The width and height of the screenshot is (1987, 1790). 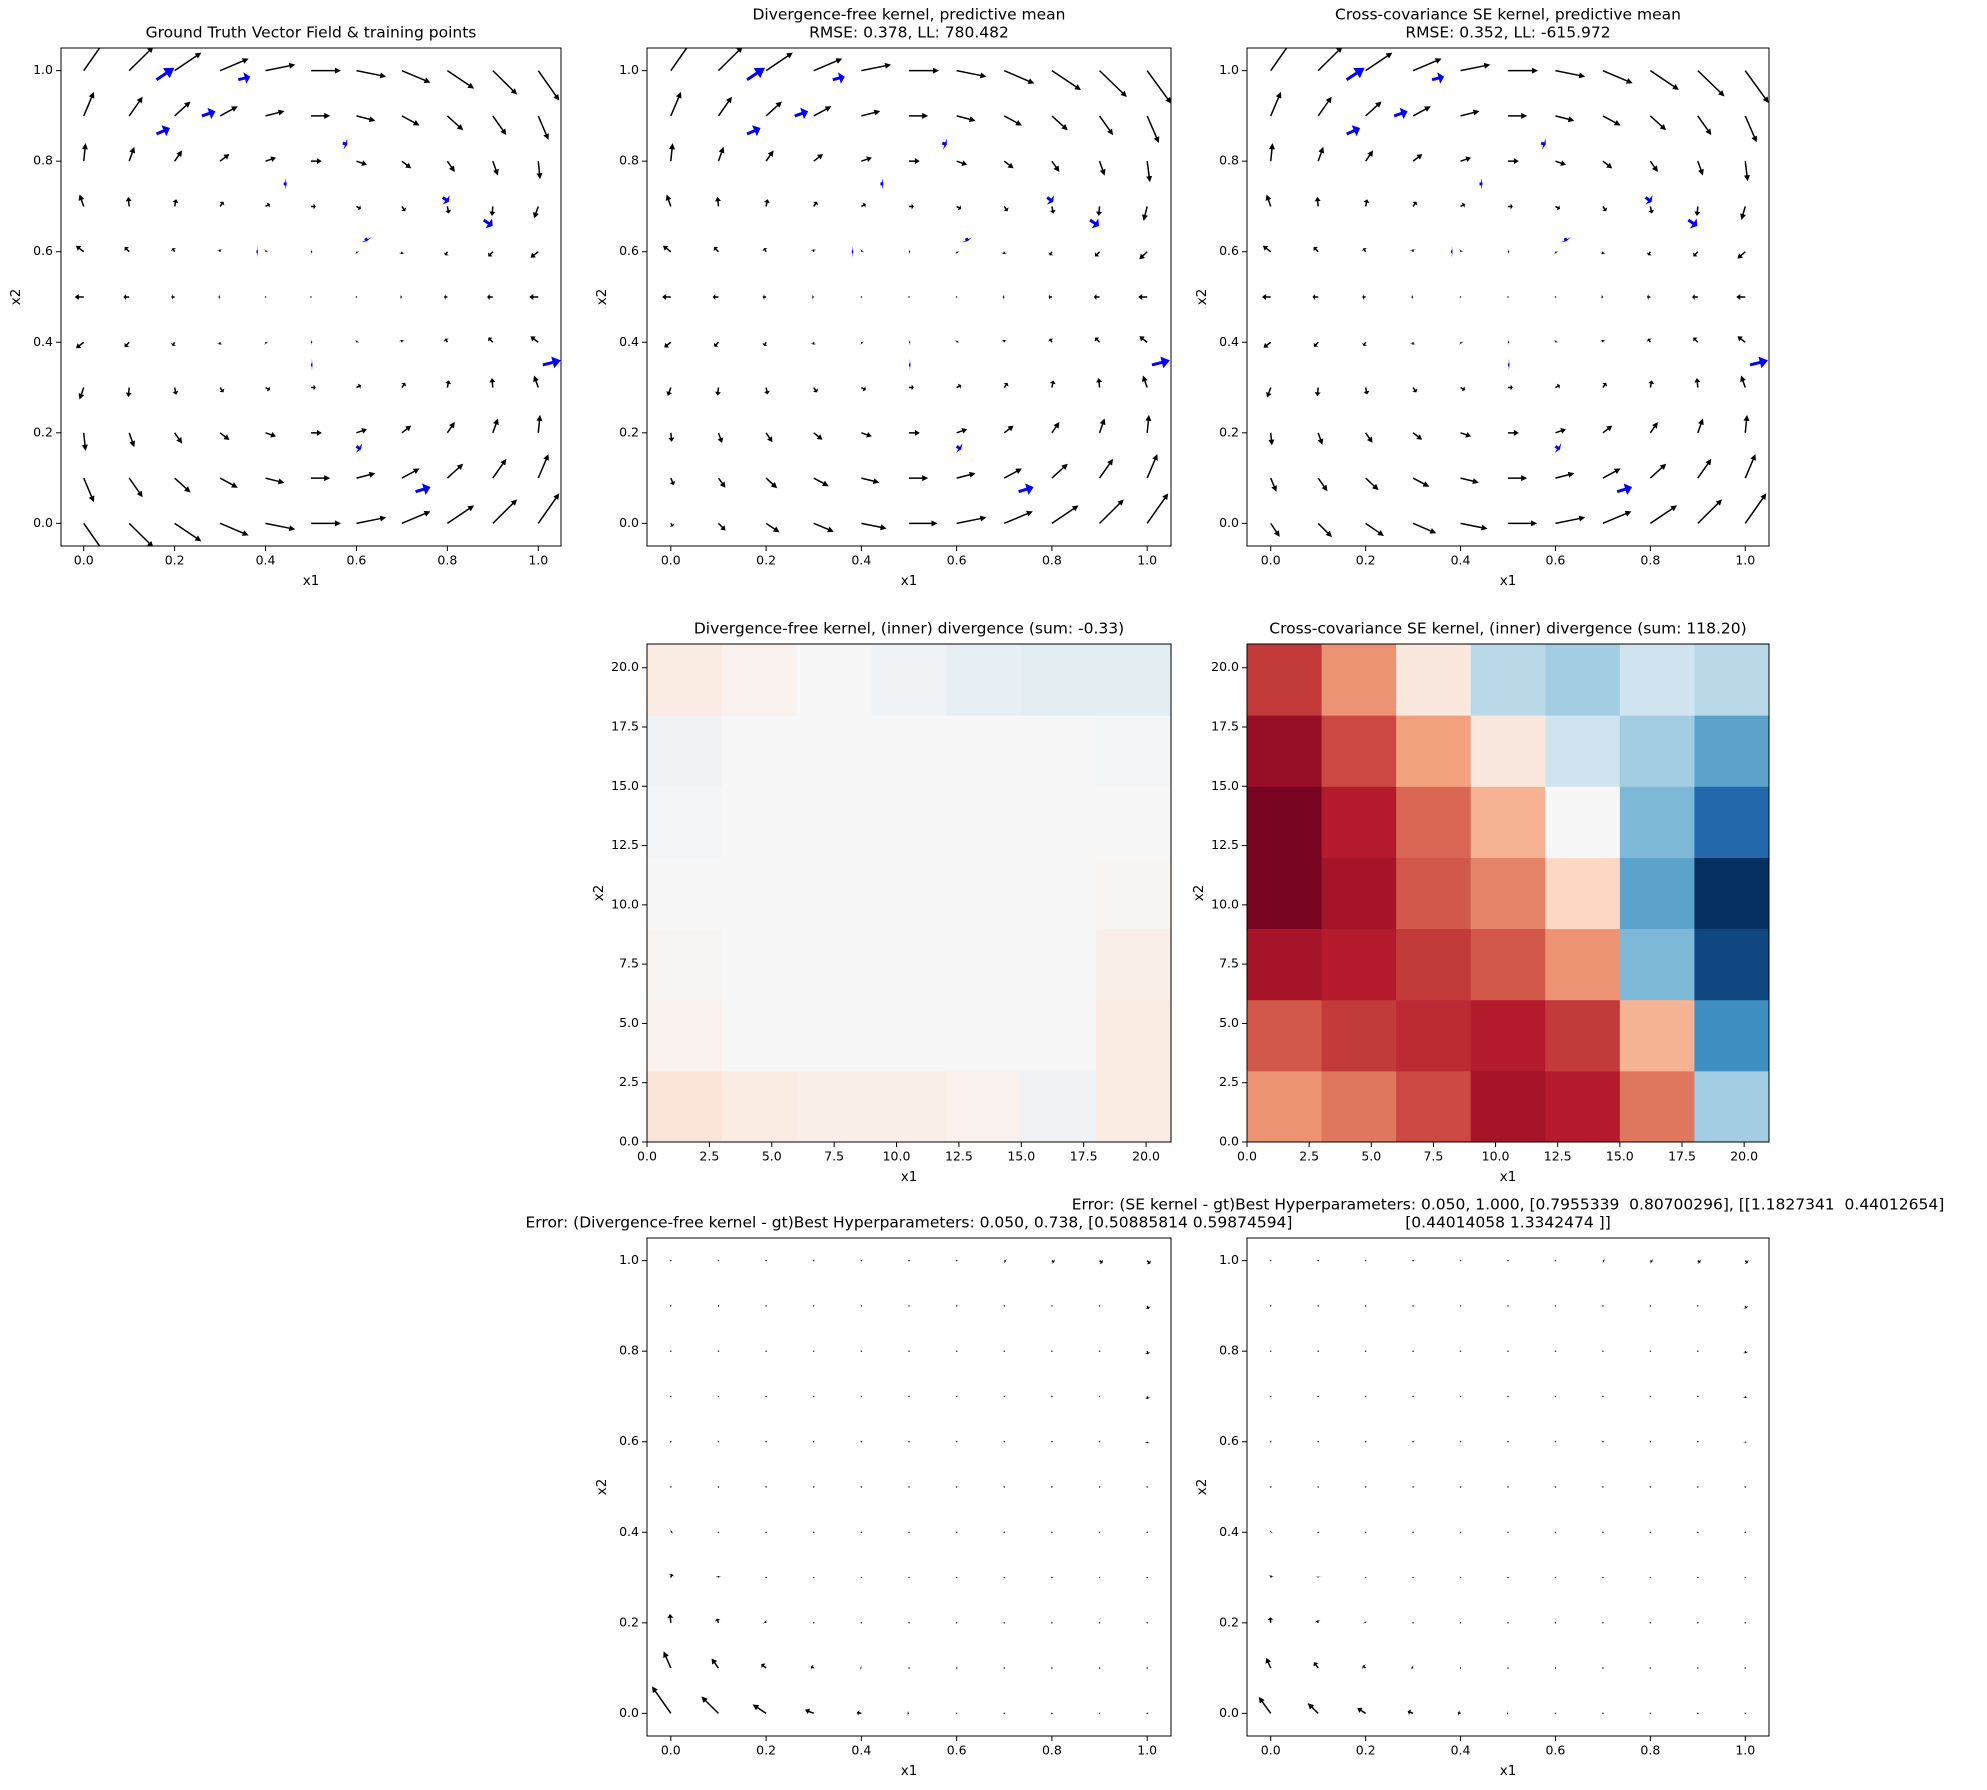 I want to click on y-axis-label: x2, so click(x=1202, y=1487).